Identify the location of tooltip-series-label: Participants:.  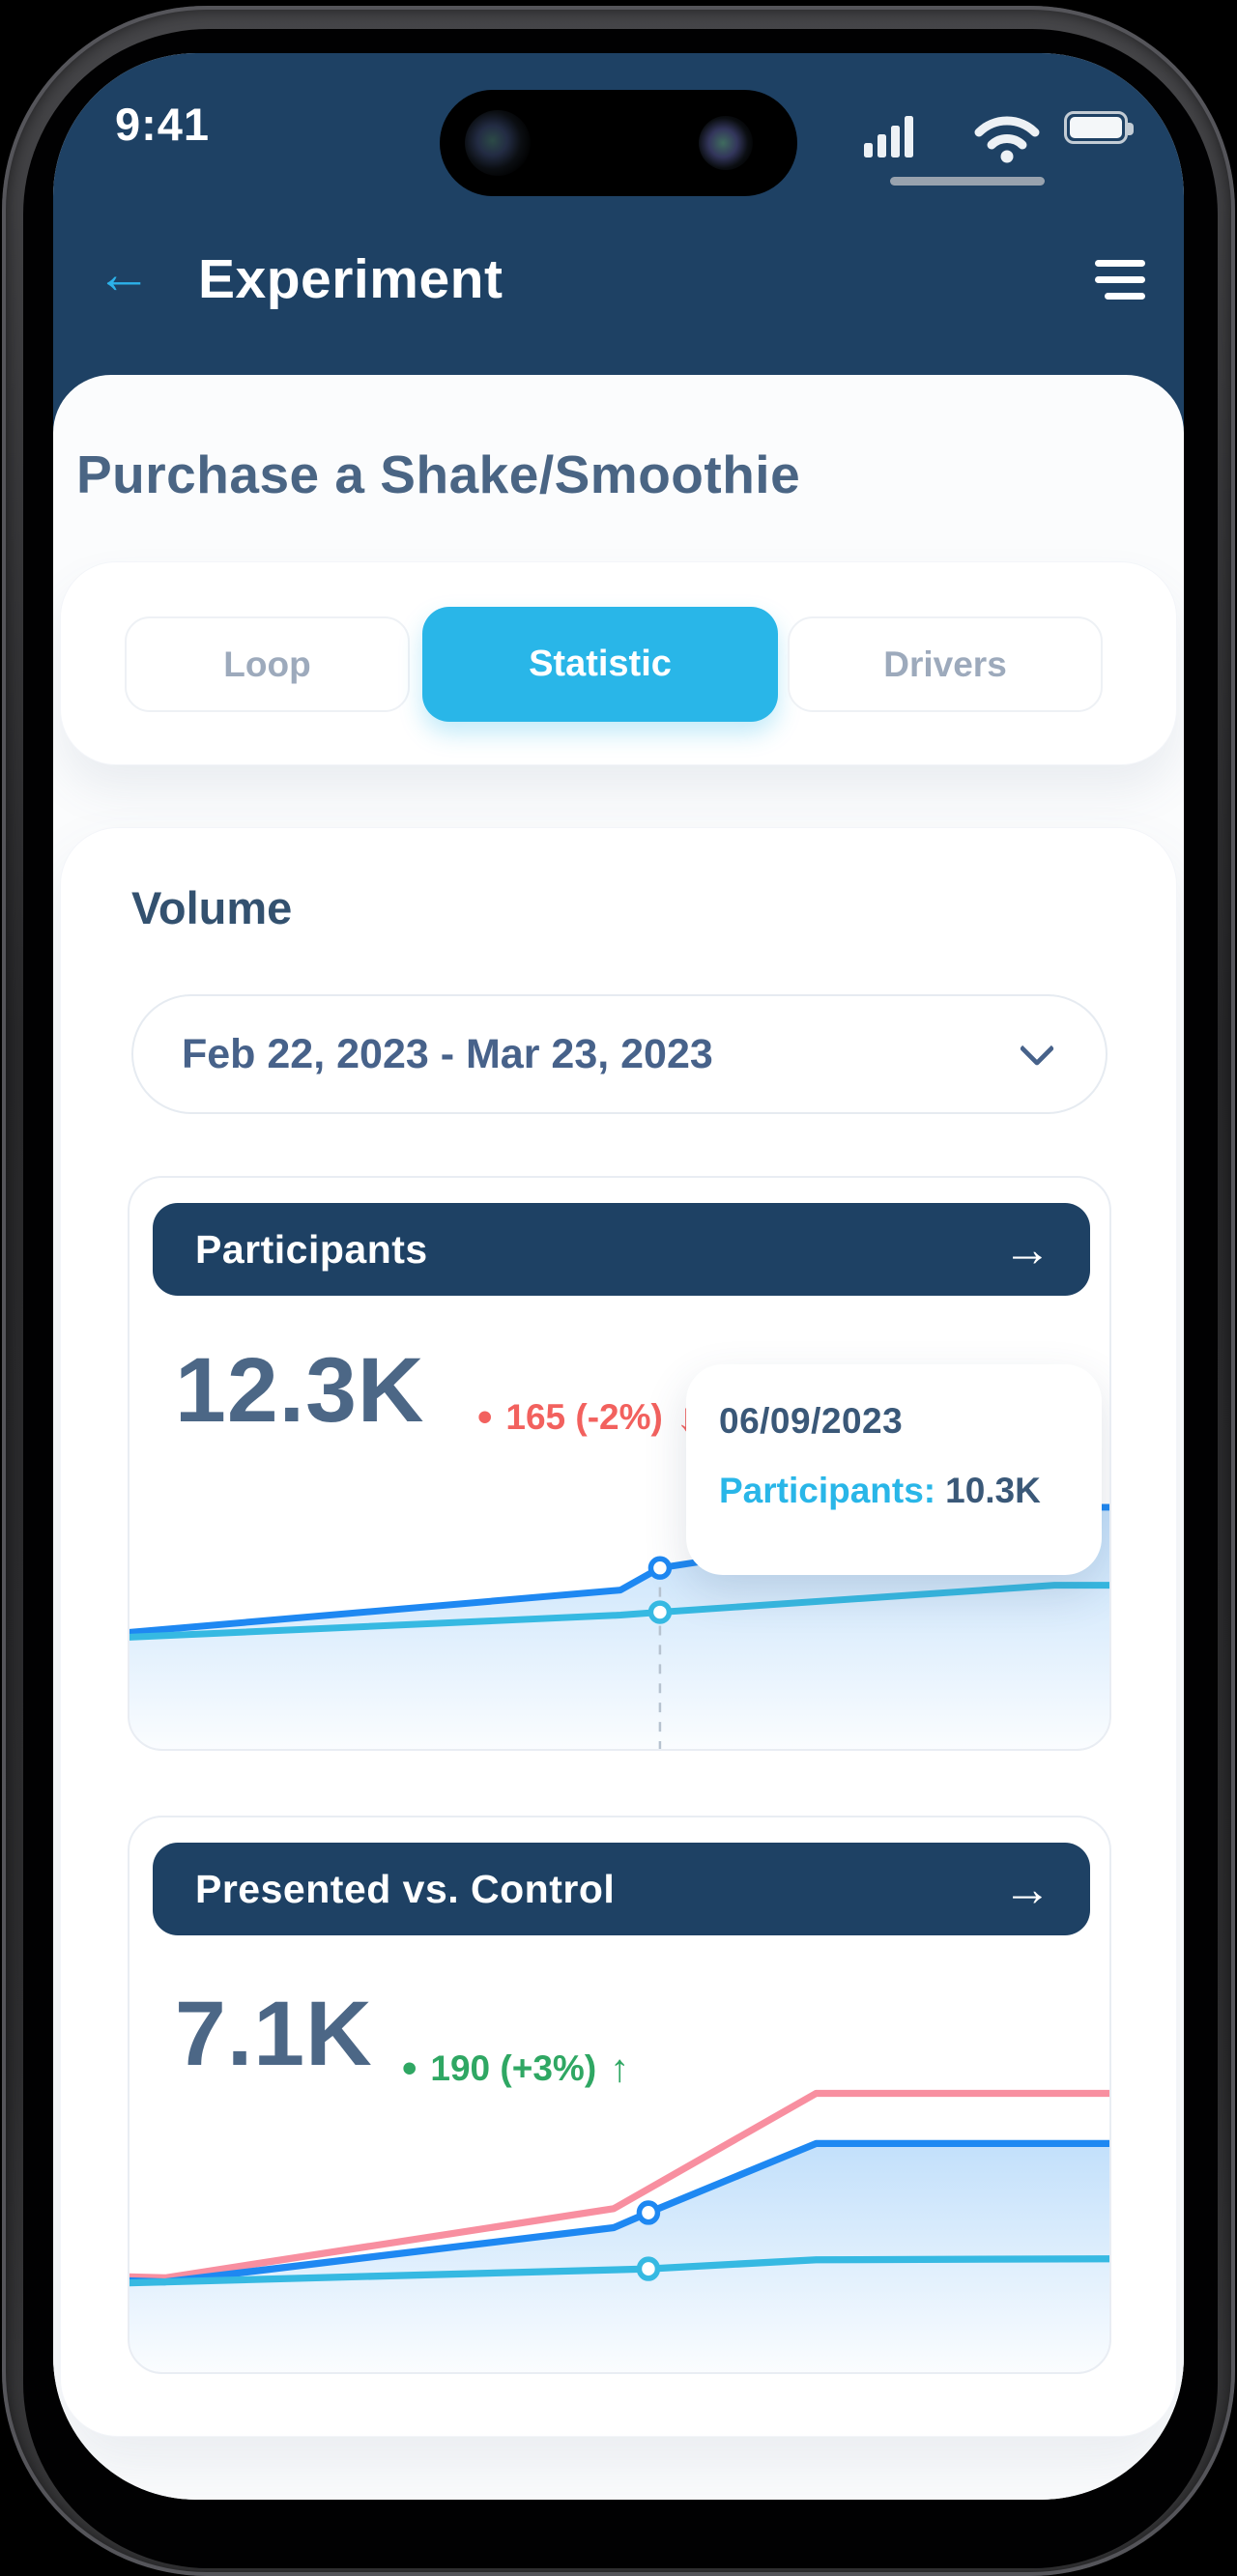
(827, 1491).